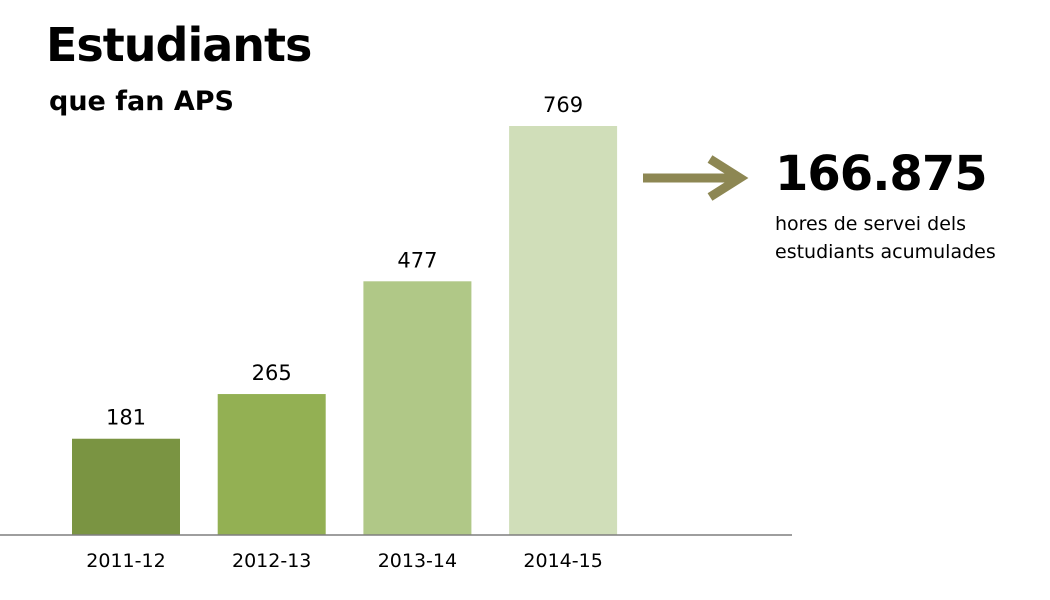 This screenshot has width=1050, height=600. What do you see at coordinates (881, 174) in the screenshot?
I see `total-hours-value: 166.875` at bounding box center [881, 174].